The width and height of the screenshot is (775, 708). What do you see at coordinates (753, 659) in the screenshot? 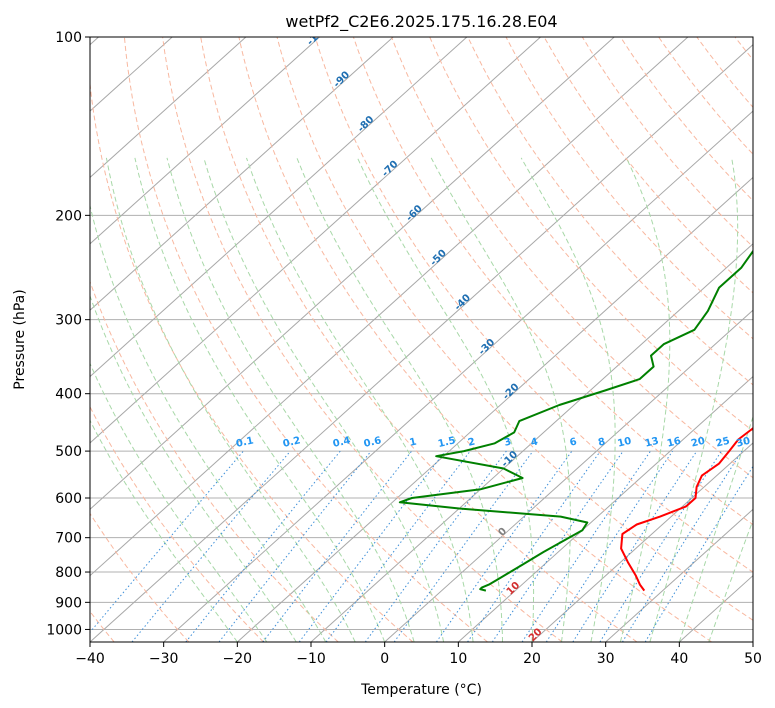
I see `x-tick-label: 50` at bounding box center [753, 659].